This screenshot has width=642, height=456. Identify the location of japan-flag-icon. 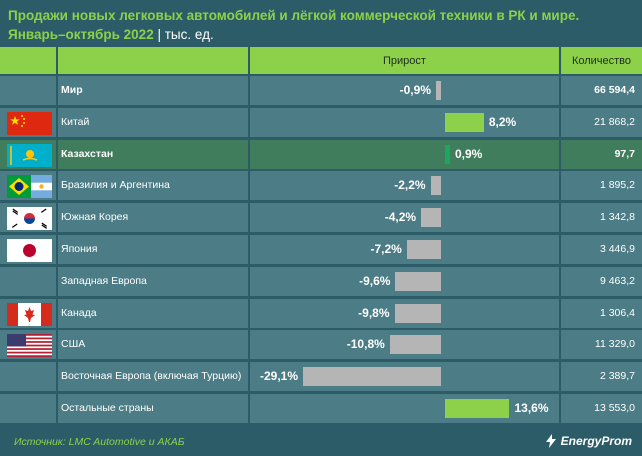
(29, 250).